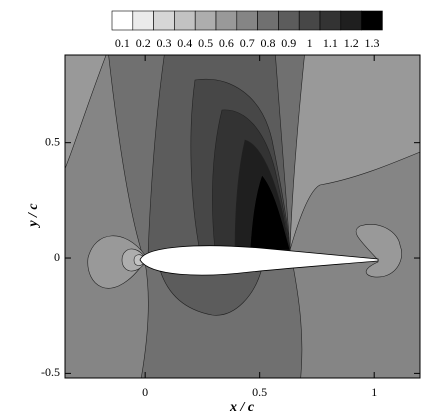 The height and width of the screenshot is (412, 423). I want to click on colorbar-label: 1.1, so click(330, 43).